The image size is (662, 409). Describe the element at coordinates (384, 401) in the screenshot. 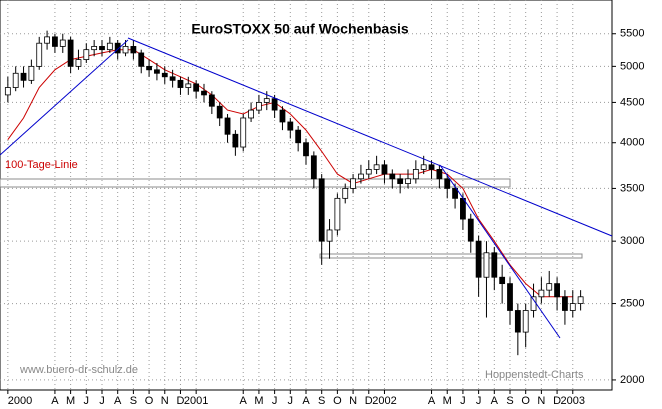

I see `x-tick-label: 2002` at that location.